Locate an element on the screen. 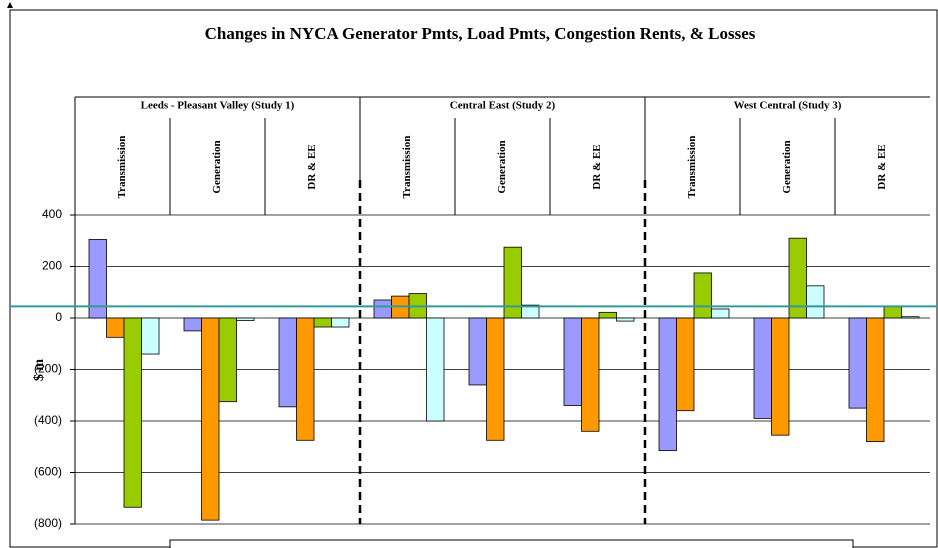  y-tick-label: 400 is located at coordinates (52, 214).